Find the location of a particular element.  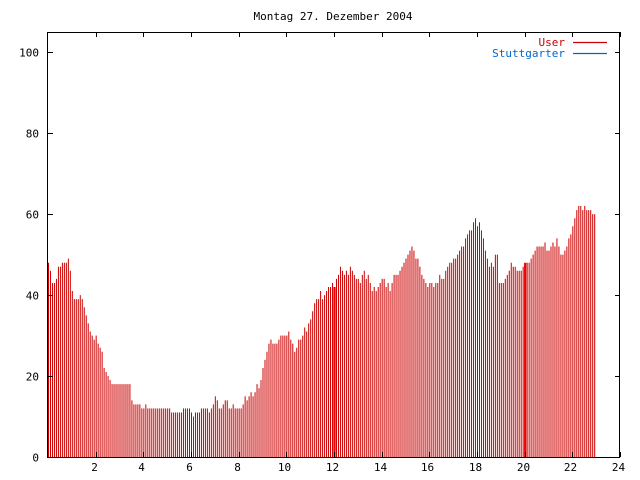

legend: User Stuttgarter is located at coordinates (549, 48).